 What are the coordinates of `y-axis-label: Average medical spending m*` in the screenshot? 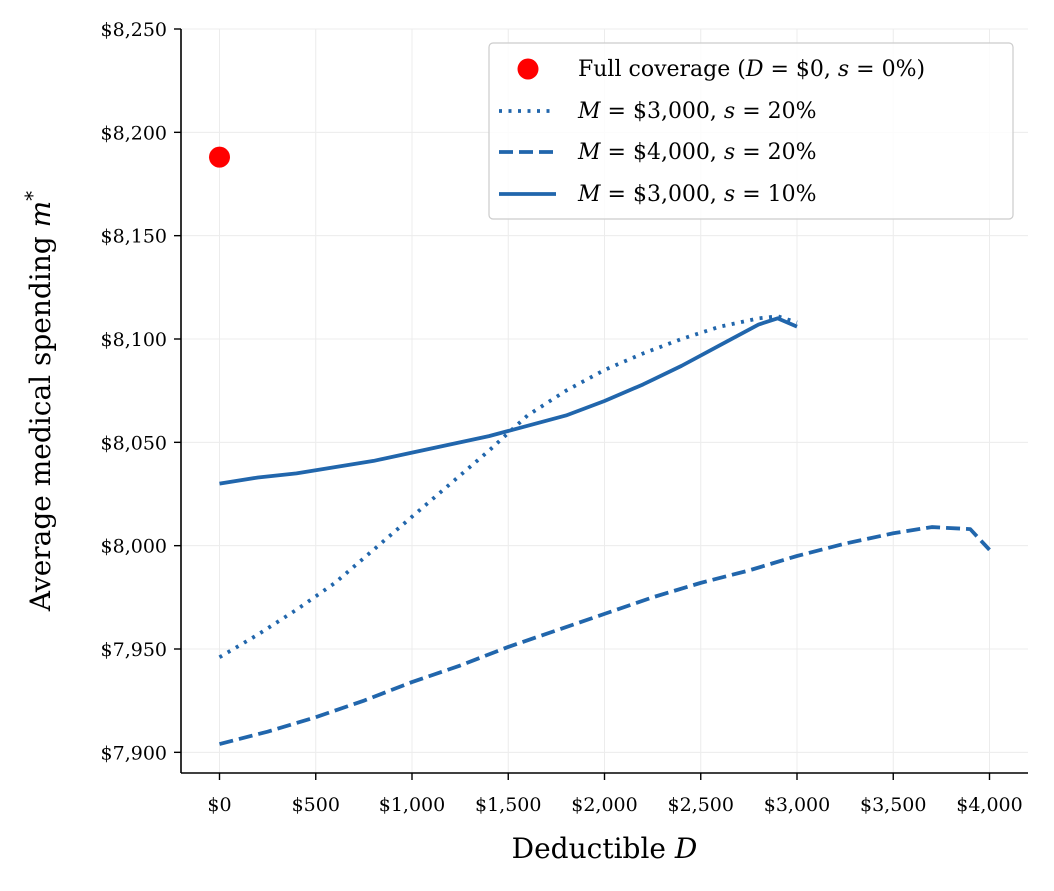 It's located at (38, 401).